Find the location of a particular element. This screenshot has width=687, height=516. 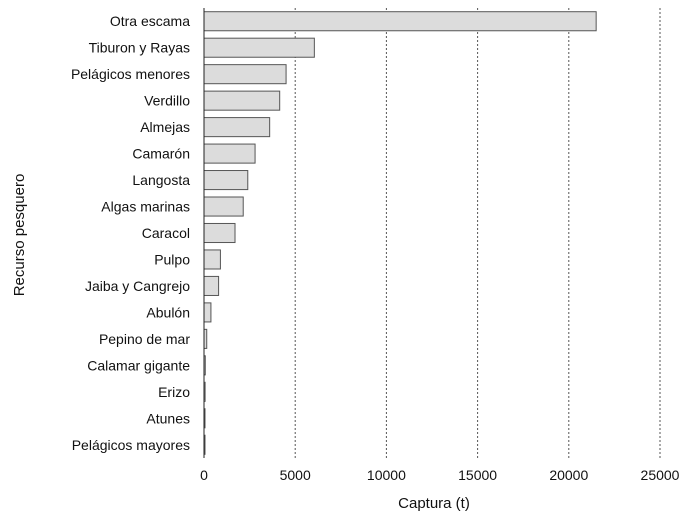

category-label: Calamar gigante is located at coordinates (138, 365).